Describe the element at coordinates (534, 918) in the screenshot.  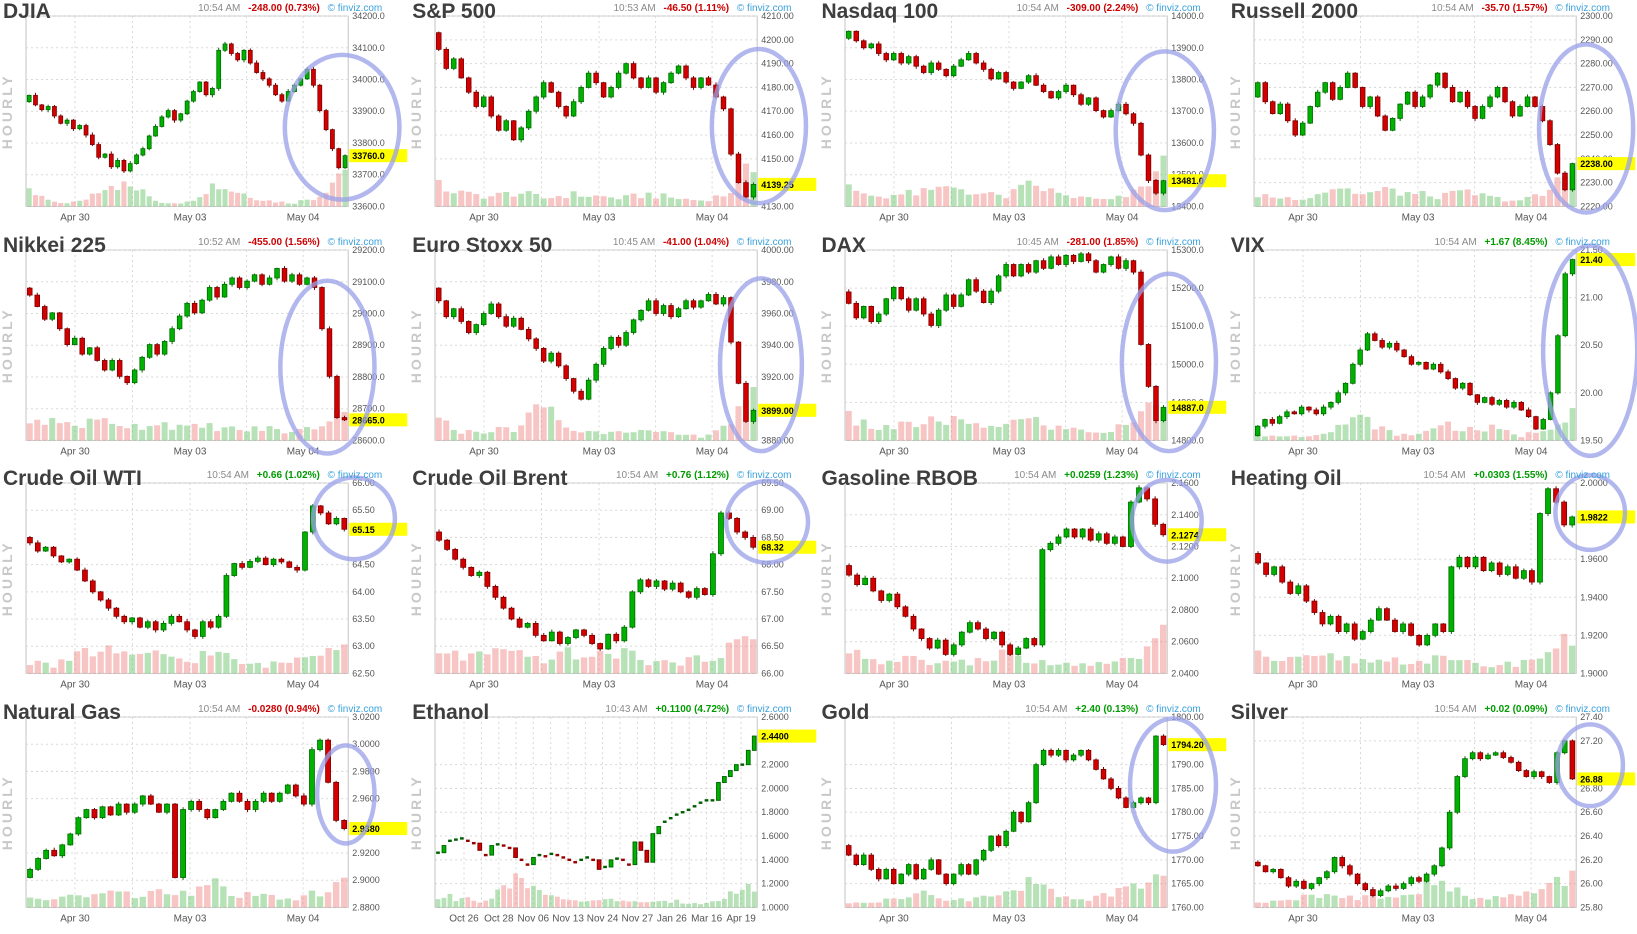
I see `x-axis-label: Nov 06` at that location.